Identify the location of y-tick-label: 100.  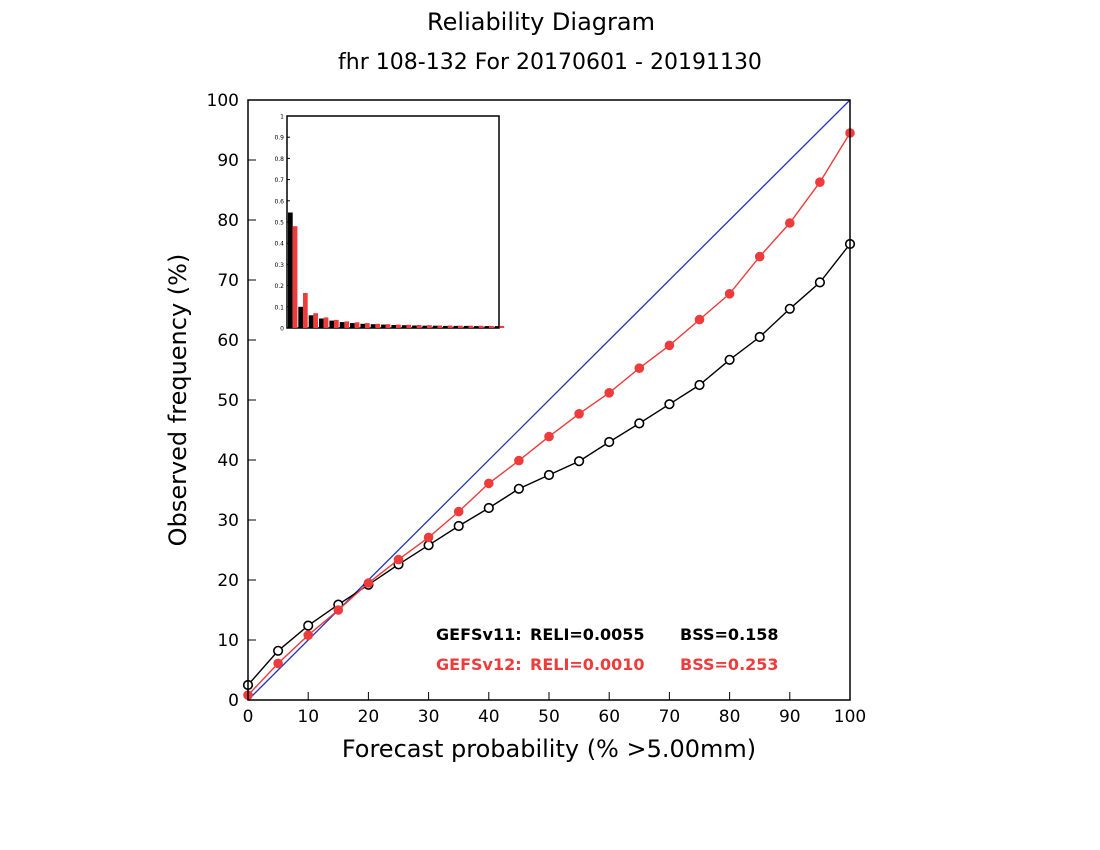
(223, 101).